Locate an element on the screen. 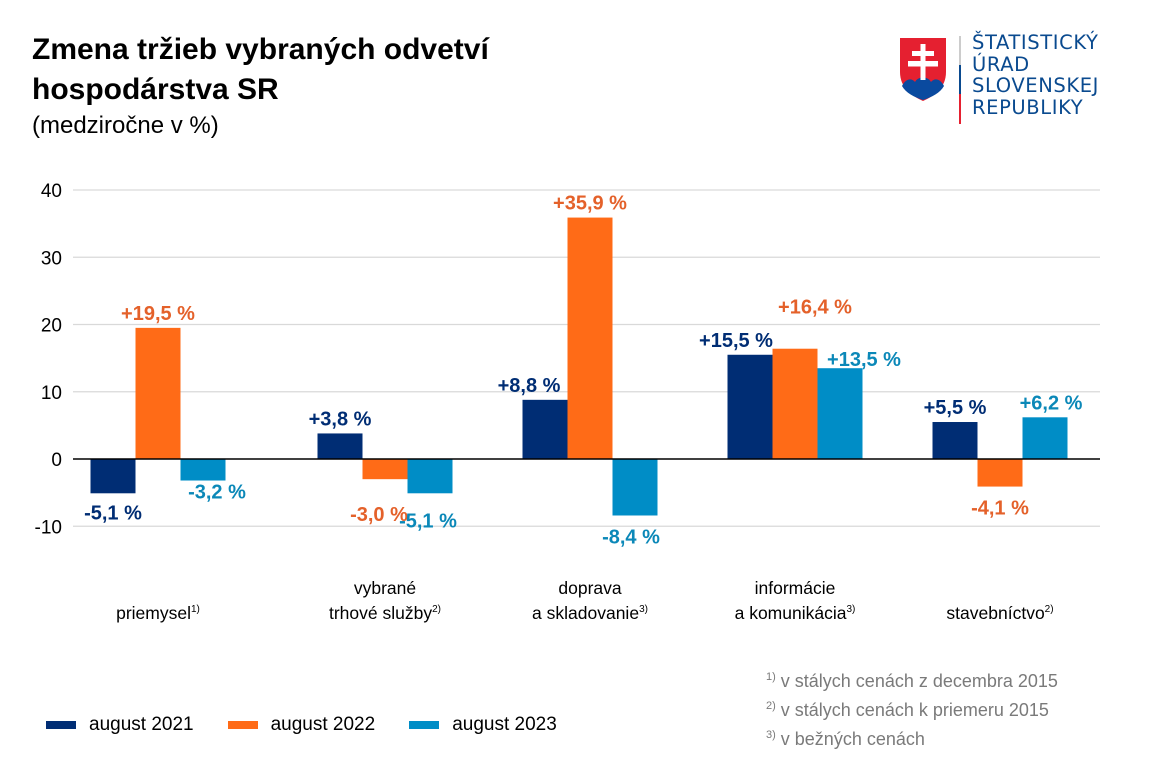 The image size is (1160, 765). chart-title-line2: hospodárstva SR is located at coordinates (155, 89).